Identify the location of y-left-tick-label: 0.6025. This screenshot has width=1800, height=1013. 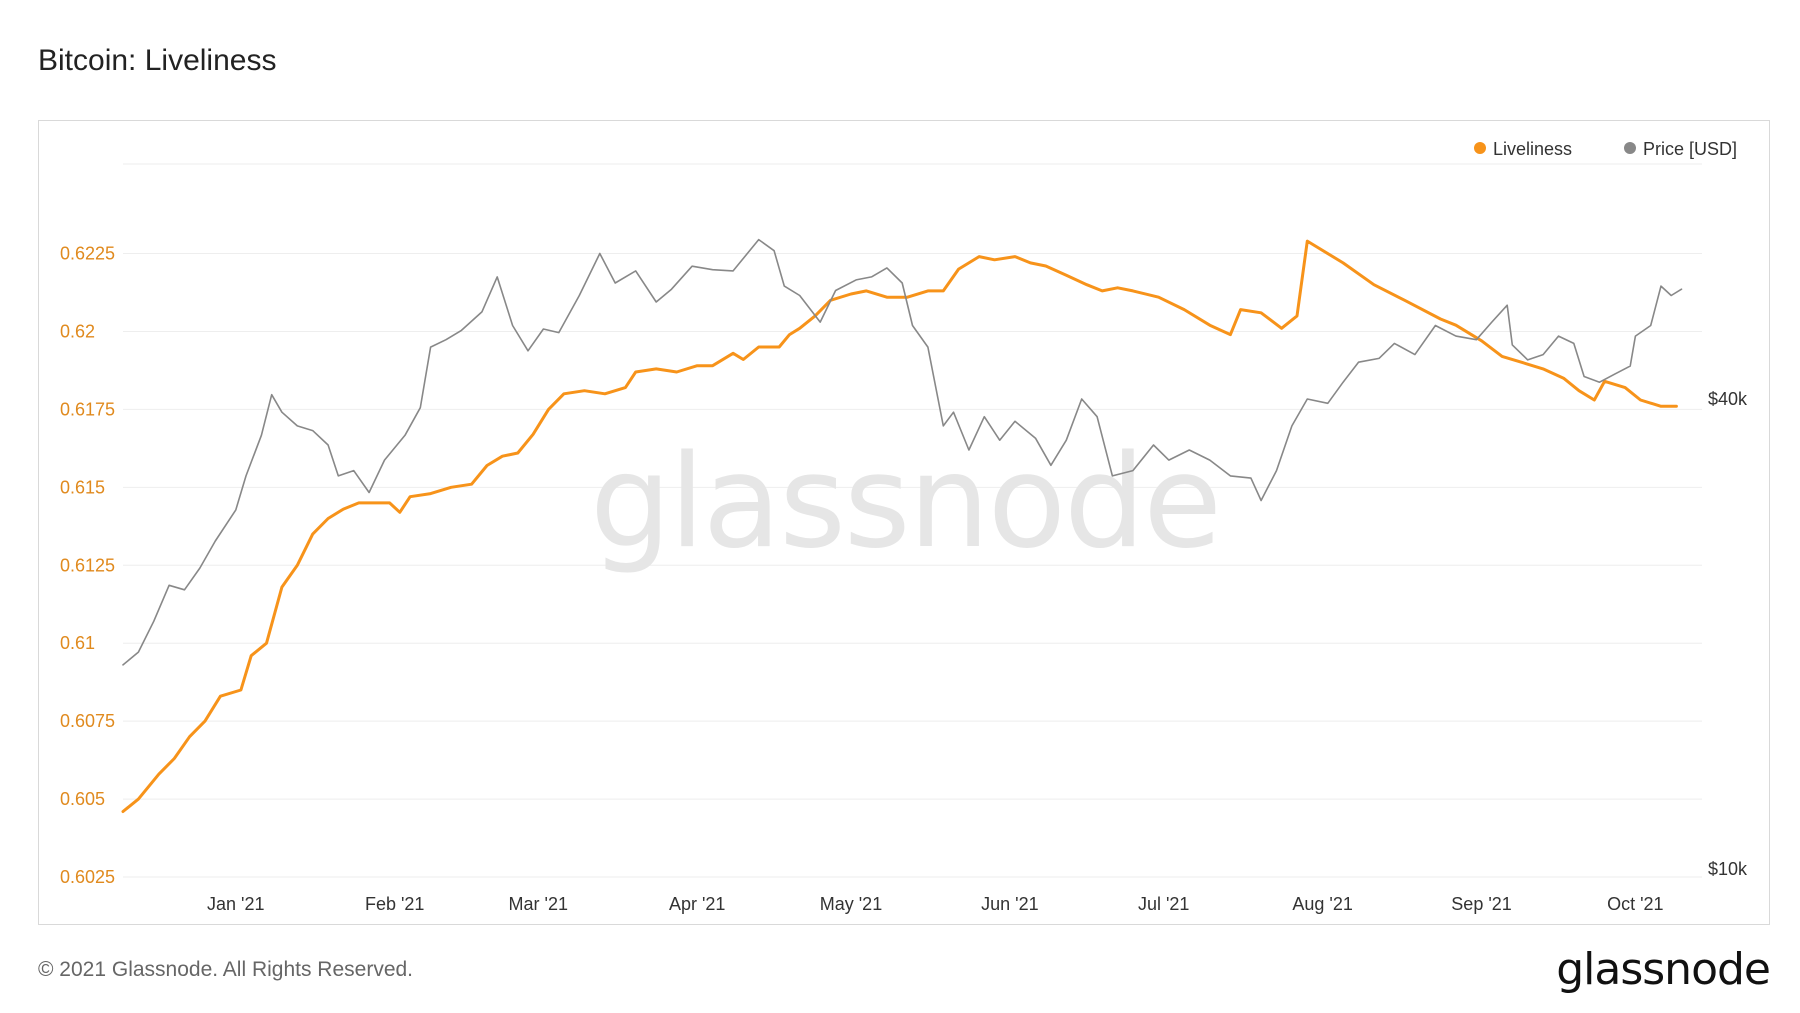
(87, 877).